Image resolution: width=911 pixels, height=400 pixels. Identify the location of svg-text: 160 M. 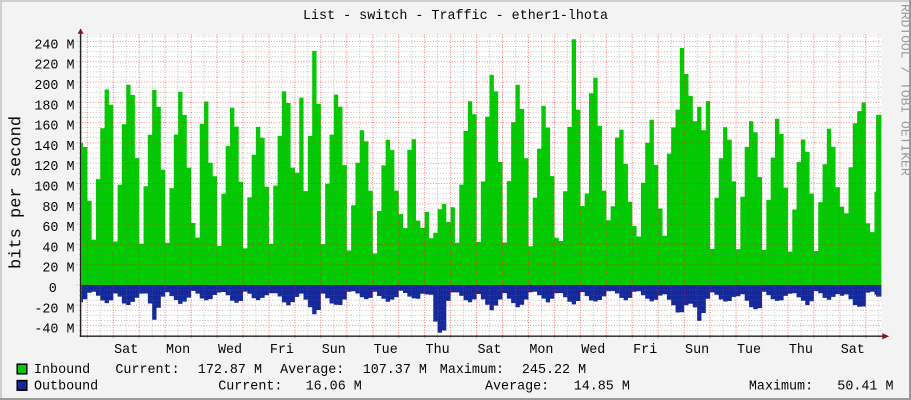
(54, 127).